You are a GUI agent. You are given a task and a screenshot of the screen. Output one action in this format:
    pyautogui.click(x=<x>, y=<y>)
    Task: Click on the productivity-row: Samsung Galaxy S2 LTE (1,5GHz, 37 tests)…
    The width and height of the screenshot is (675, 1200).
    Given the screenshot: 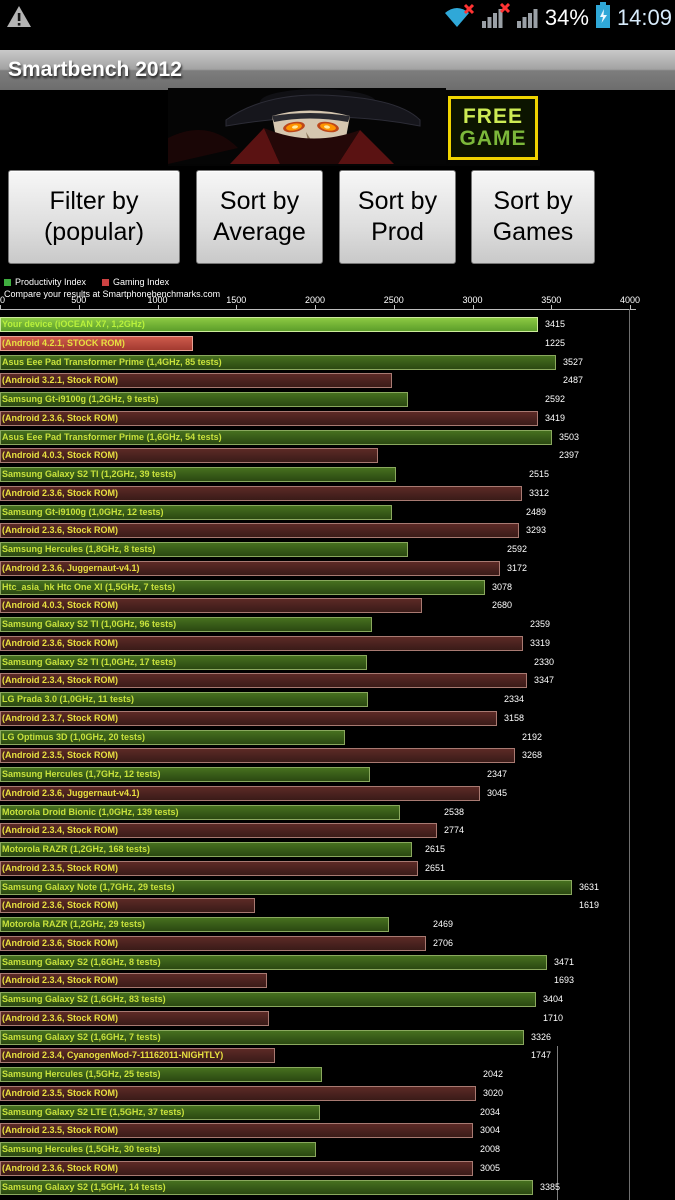 What is the action you would take?
    pyautogui.click(x=337, y=1113)
    